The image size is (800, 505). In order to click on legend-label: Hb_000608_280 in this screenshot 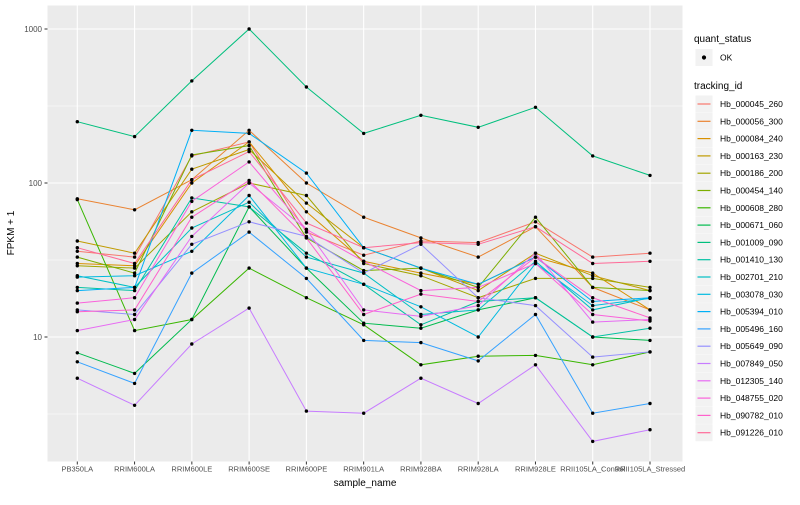, I will do `click(751, 208)`.